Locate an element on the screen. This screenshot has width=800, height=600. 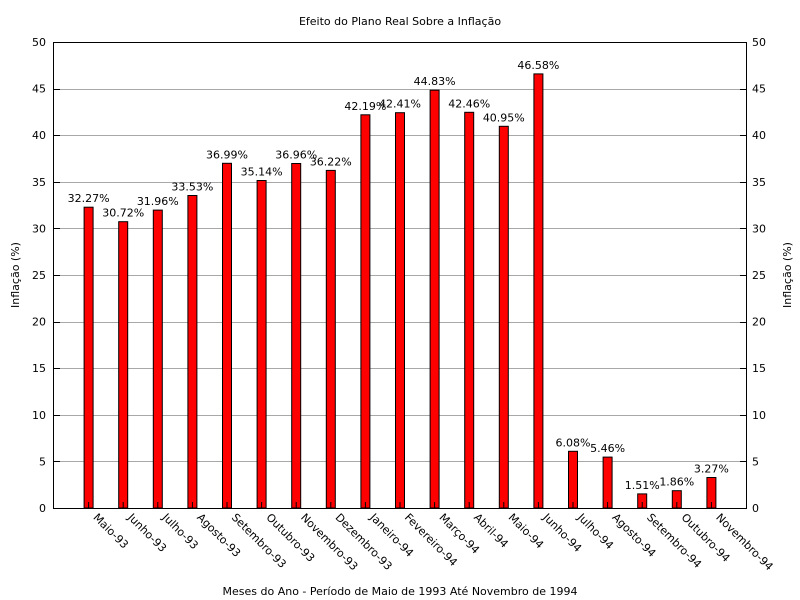
y-tick-labels-left: 0 5 10 15 20 25 30 35 40 45 50 is located at coordinates (39, 275).